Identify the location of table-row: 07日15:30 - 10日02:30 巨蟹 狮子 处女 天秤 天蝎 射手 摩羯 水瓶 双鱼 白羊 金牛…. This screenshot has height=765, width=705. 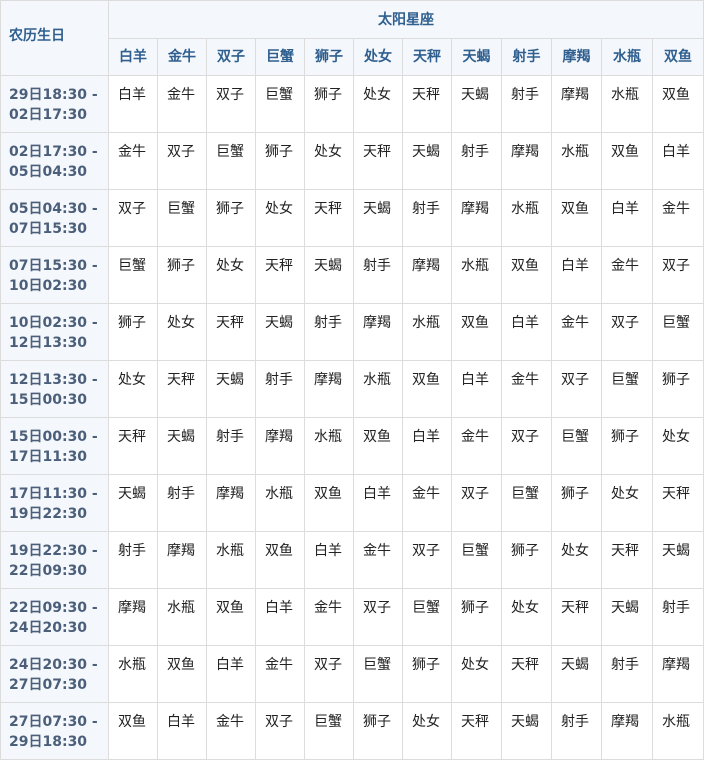
(352, 275).